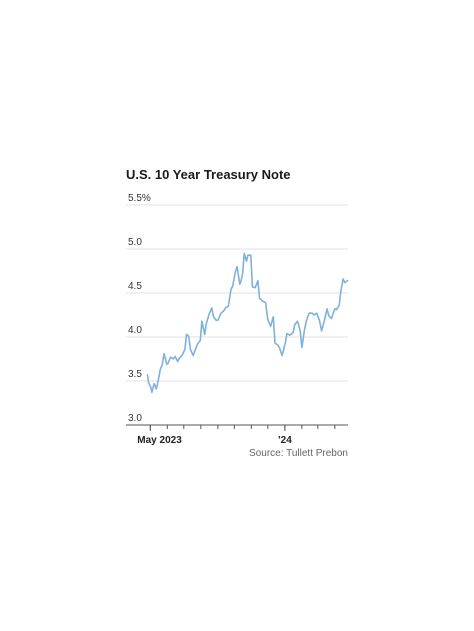 The width and height of the screenshot is (474, 631). I want to click on y-tick-label: 3.0, so click(135, 418).